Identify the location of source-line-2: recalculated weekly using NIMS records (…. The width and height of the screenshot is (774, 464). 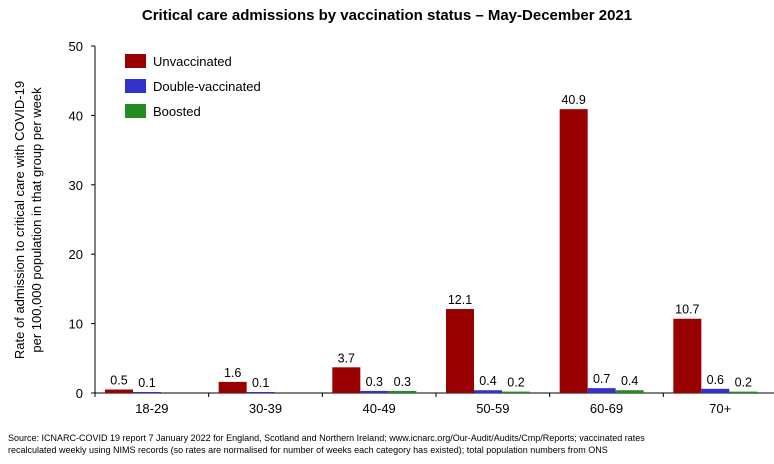
(308, 450).